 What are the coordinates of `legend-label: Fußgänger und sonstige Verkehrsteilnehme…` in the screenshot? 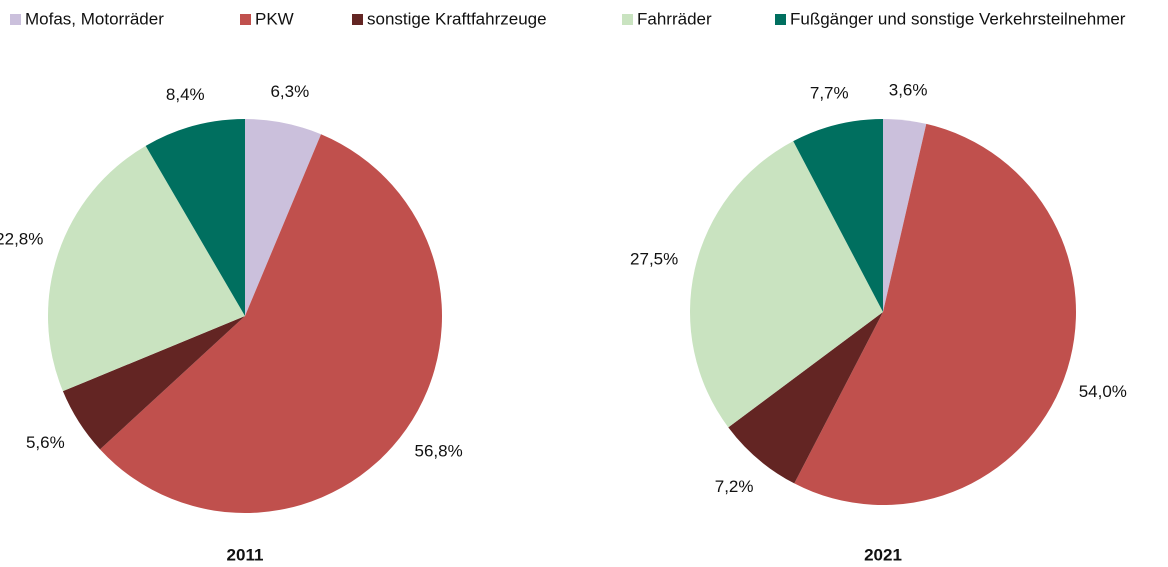 It's located at (958, 18).